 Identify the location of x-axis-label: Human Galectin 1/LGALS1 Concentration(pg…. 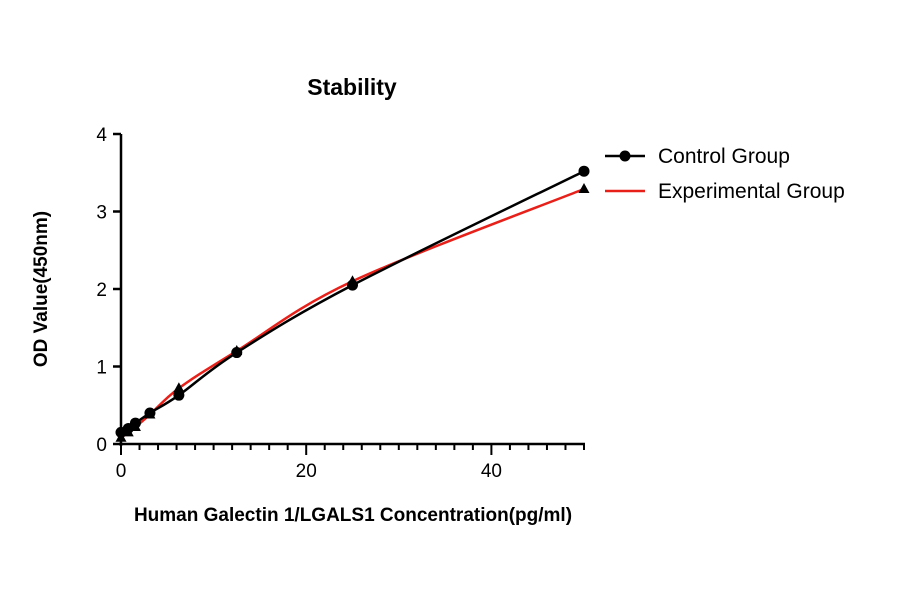
(353, 515).